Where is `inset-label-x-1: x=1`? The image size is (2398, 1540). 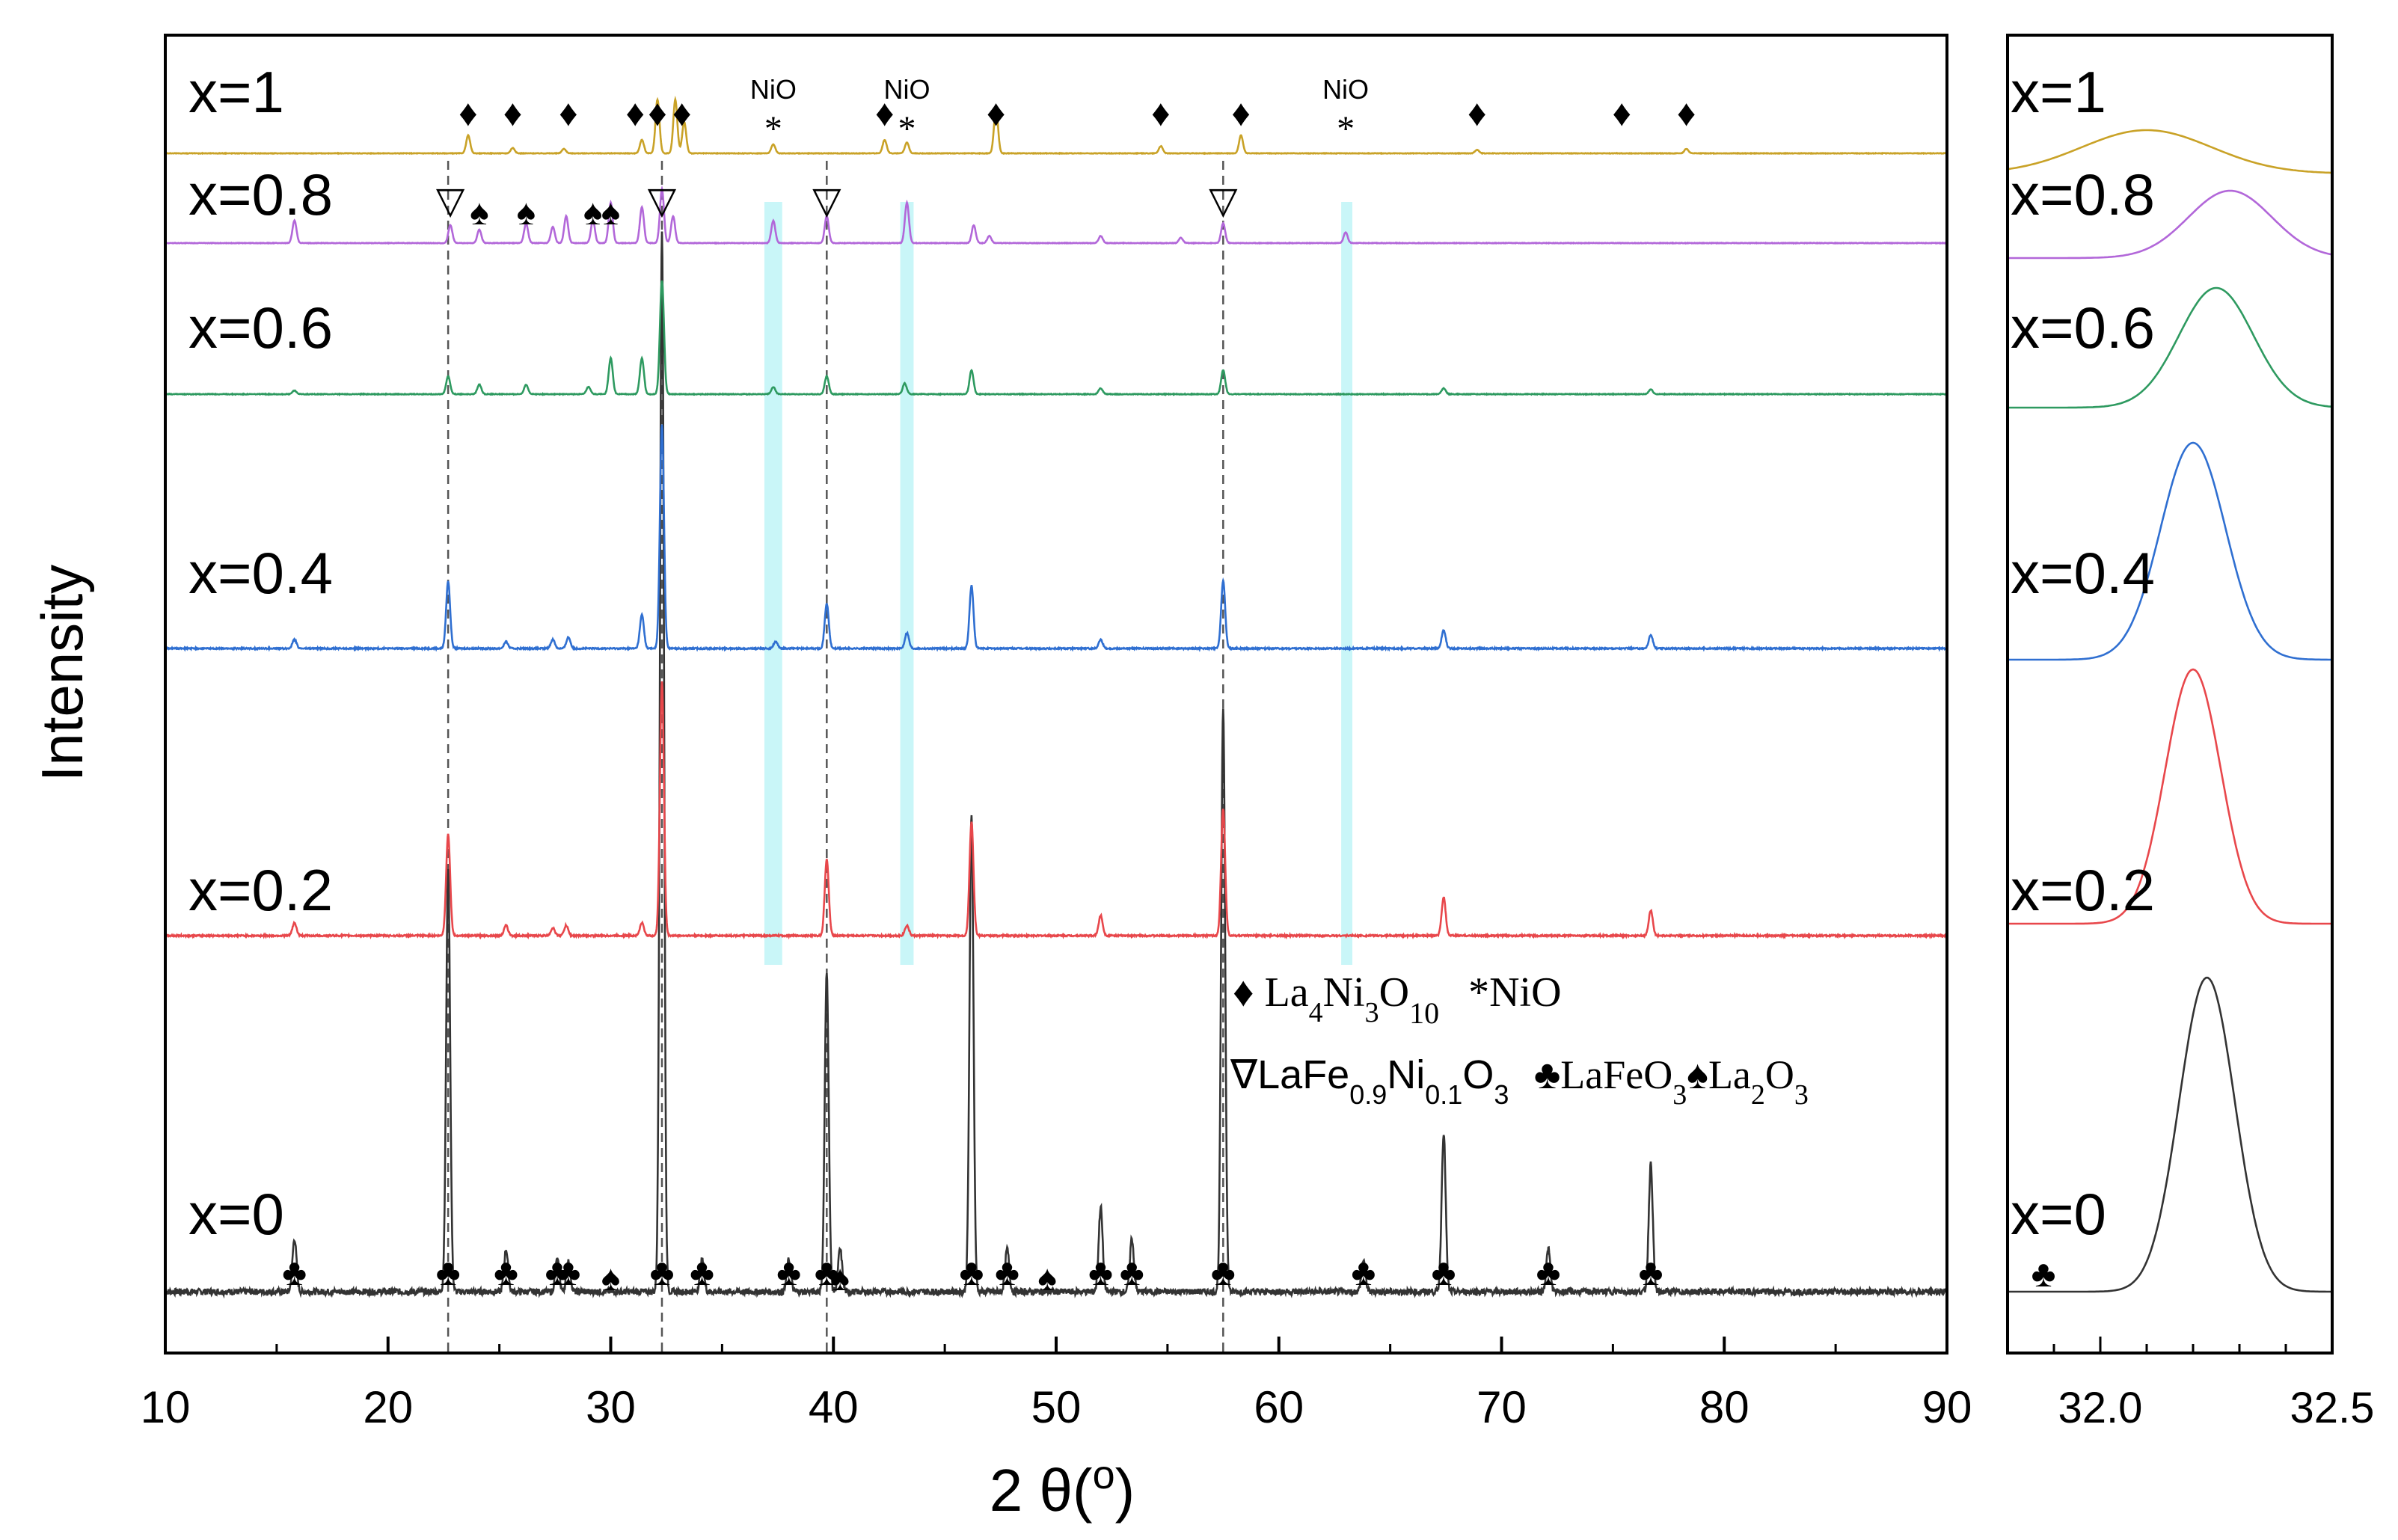
inset-label-x-1: x=1 is located at coordinates (2058, 92).